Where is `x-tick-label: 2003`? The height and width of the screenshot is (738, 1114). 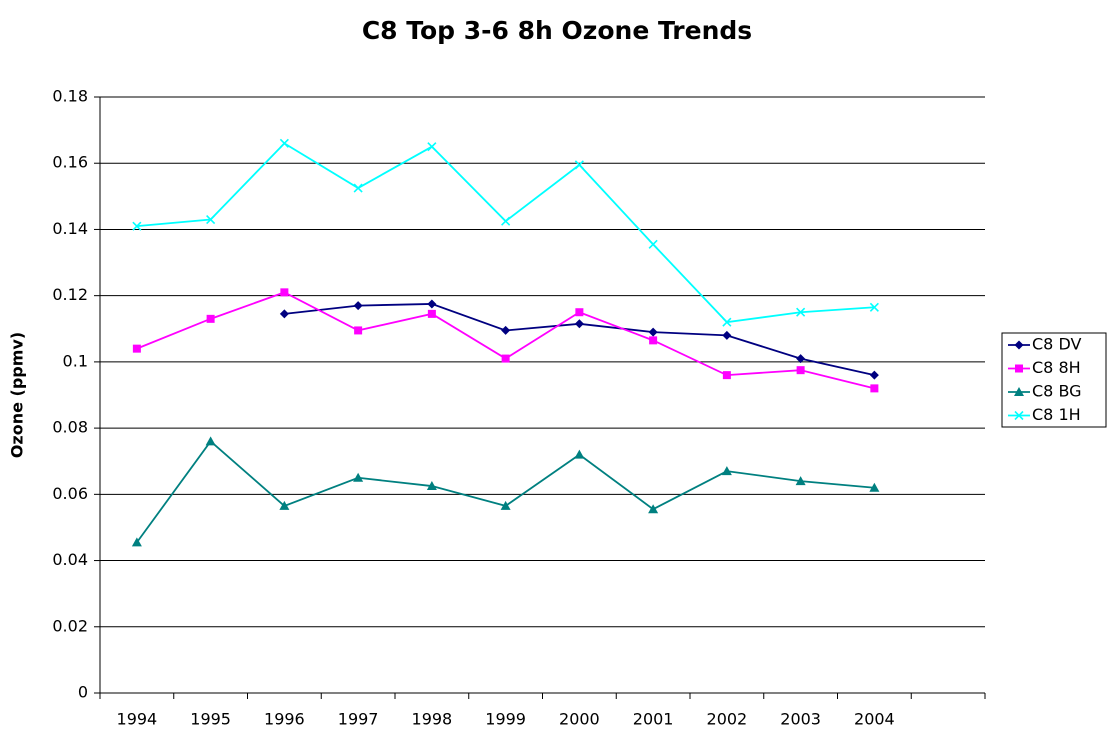 x-tick-label: 2003 is located at coordinates (800, 719).